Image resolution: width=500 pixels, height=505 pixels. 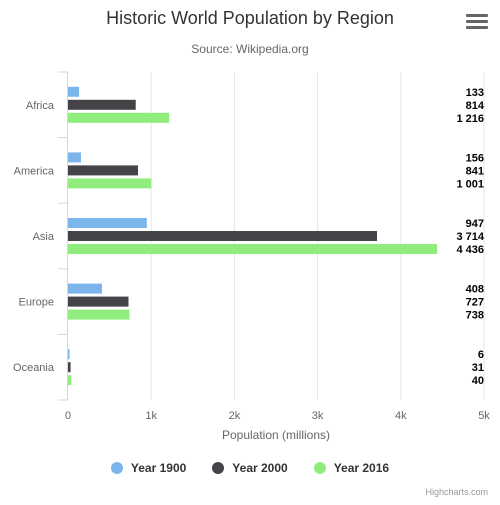 What do you see at coordinates (481, 355) in the screenshot?
I see `data-label: 6` at bounding box center [481, 355].